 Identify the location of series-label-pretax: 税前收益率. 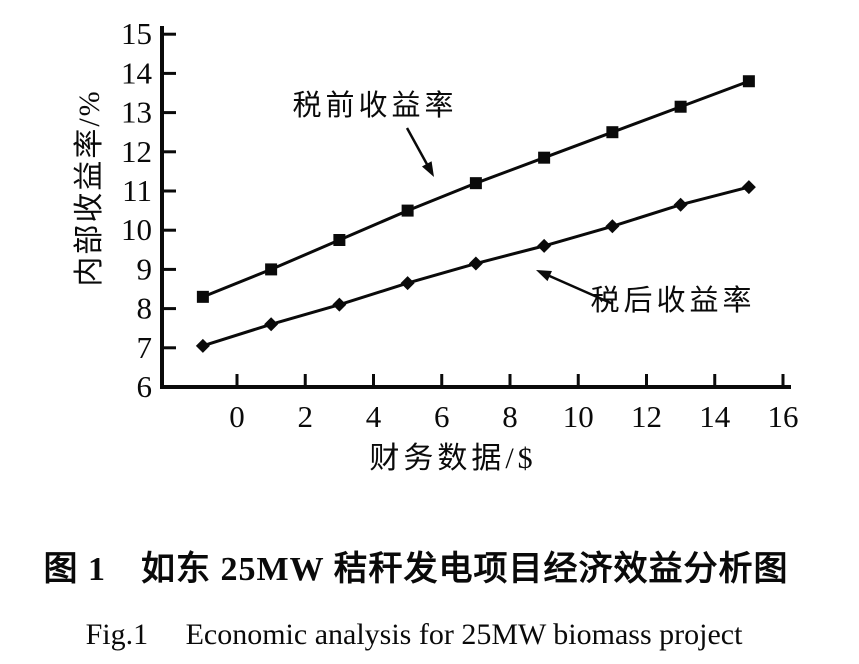
(375, 106).